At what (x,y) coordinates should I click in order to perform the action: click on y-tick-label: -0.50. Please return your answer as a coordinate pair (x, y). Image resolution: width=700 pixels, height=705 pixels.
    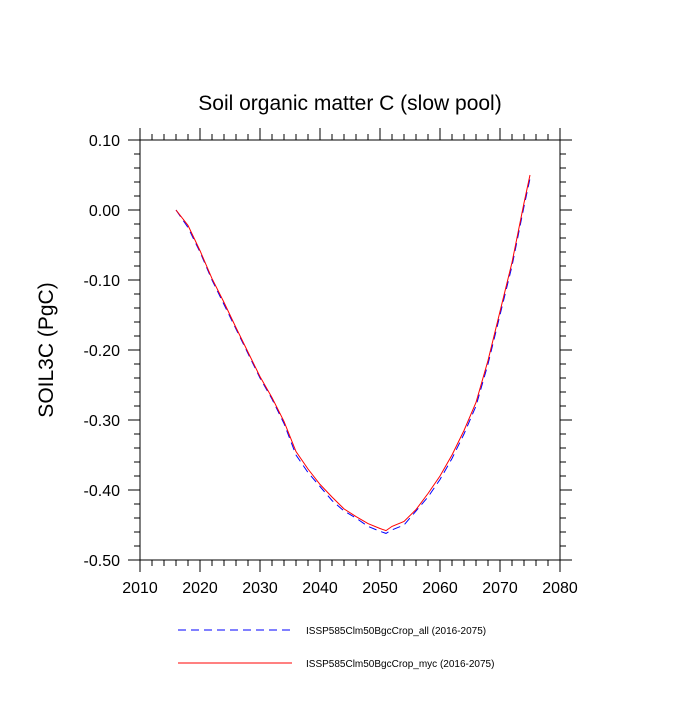
    Looking at the image, I should click on (102, 561).